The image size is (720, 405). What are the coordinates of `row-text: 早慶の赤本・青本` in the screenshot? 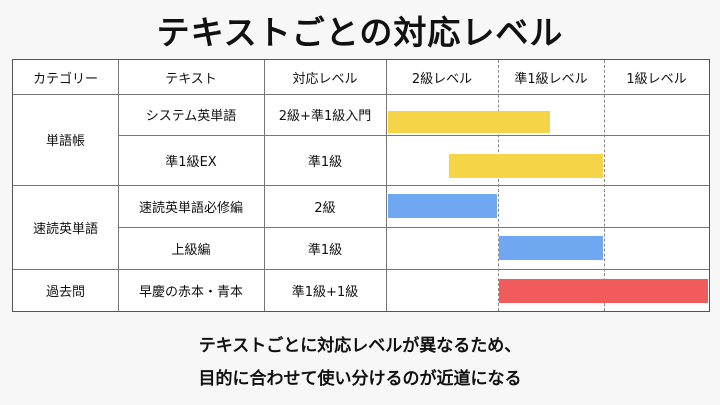 It's located at (190, 292).